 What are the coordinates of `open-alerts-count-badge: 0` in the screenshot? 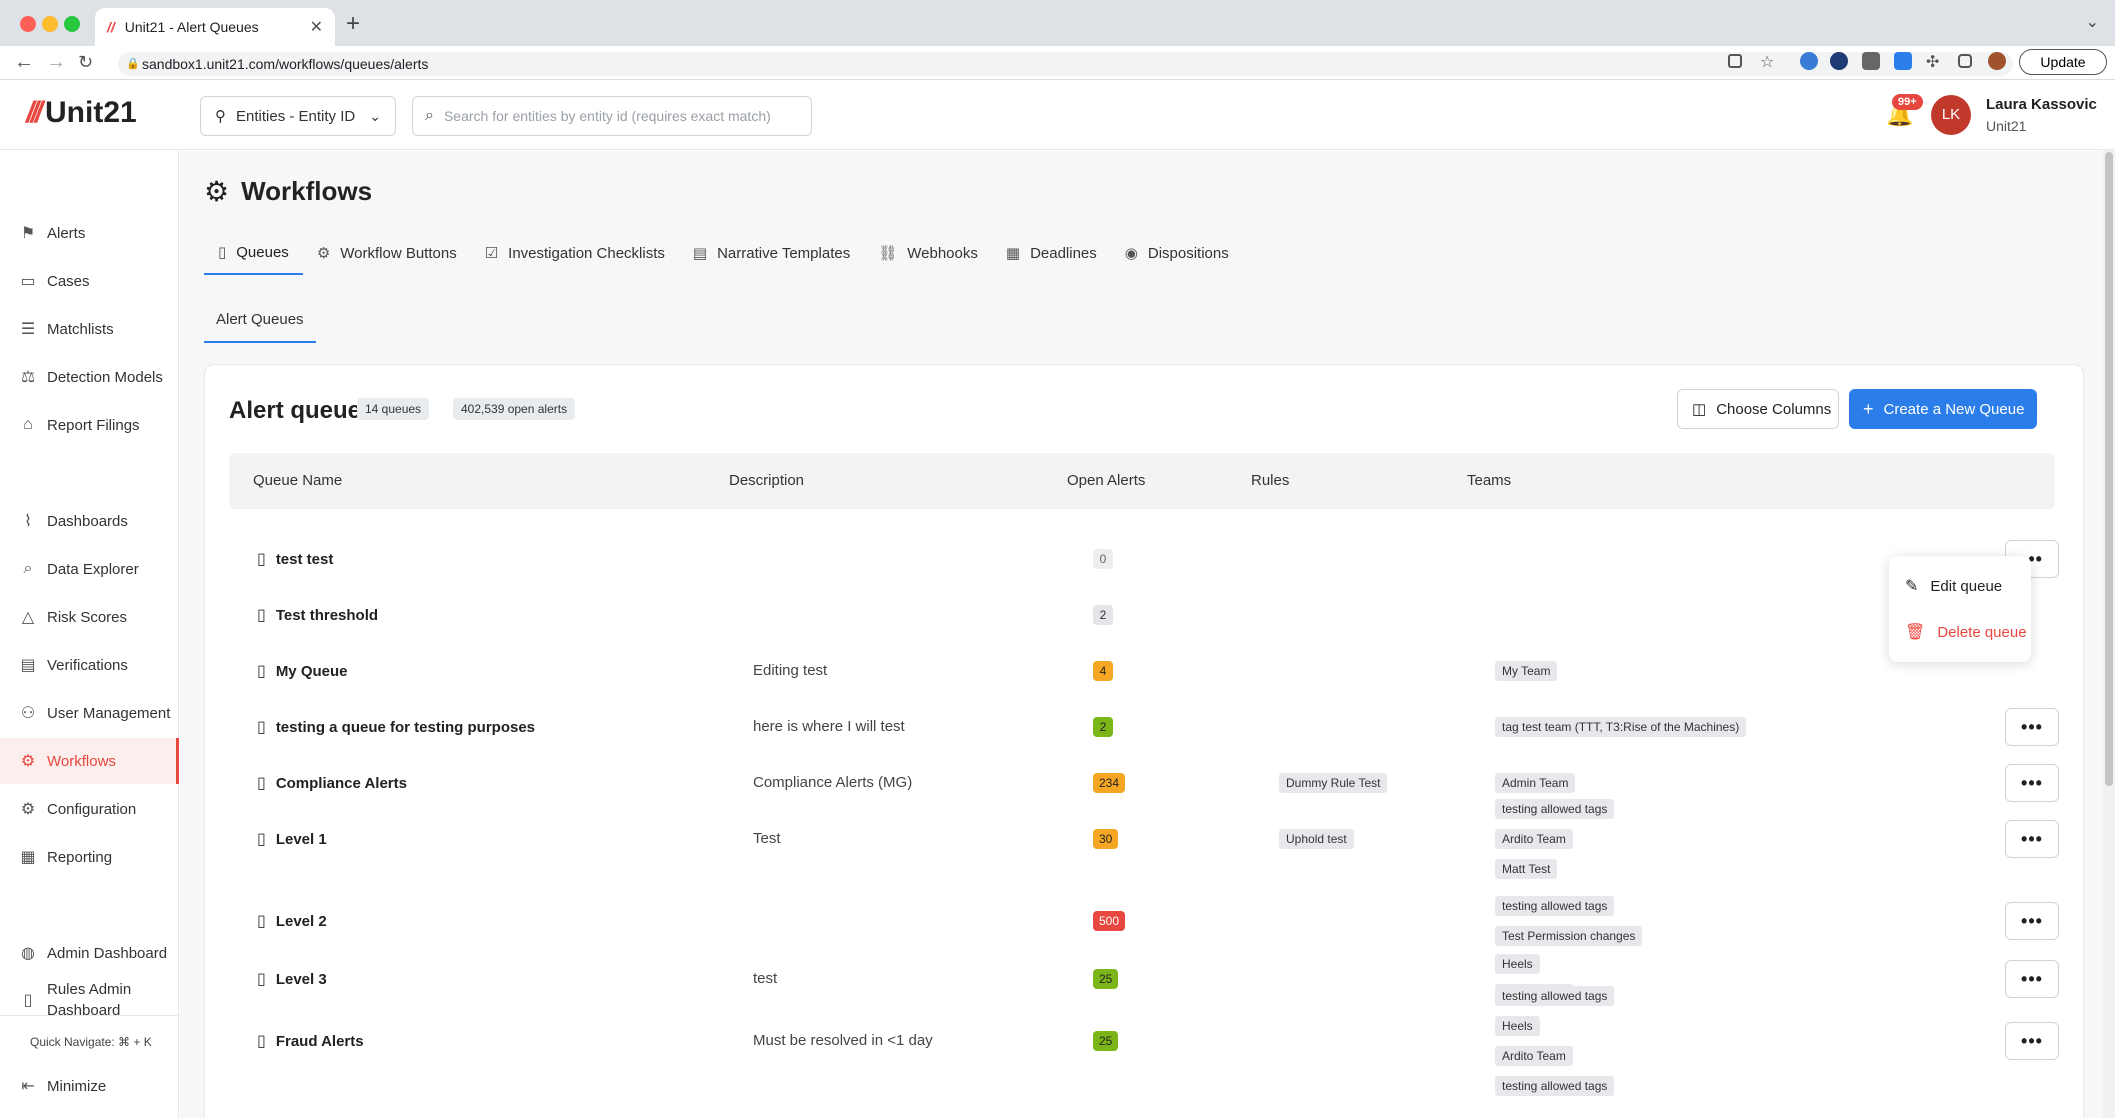 It's located at (1103, 559).